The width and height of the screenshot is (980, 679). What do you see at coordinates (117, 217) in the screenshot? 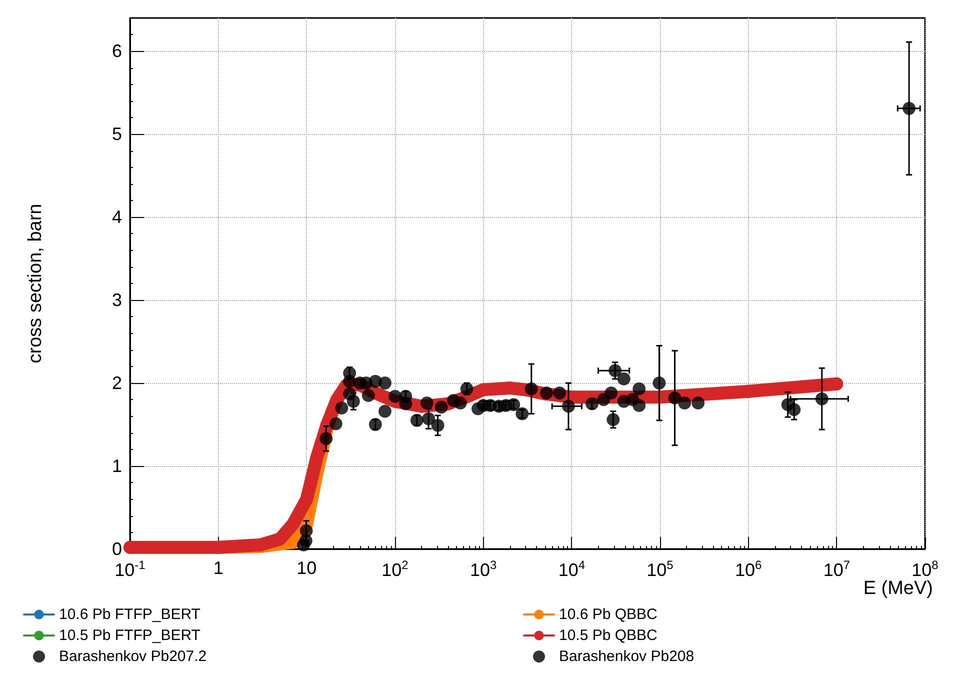
I see `y-tick-label: 4` at bounding box center [117, 217].